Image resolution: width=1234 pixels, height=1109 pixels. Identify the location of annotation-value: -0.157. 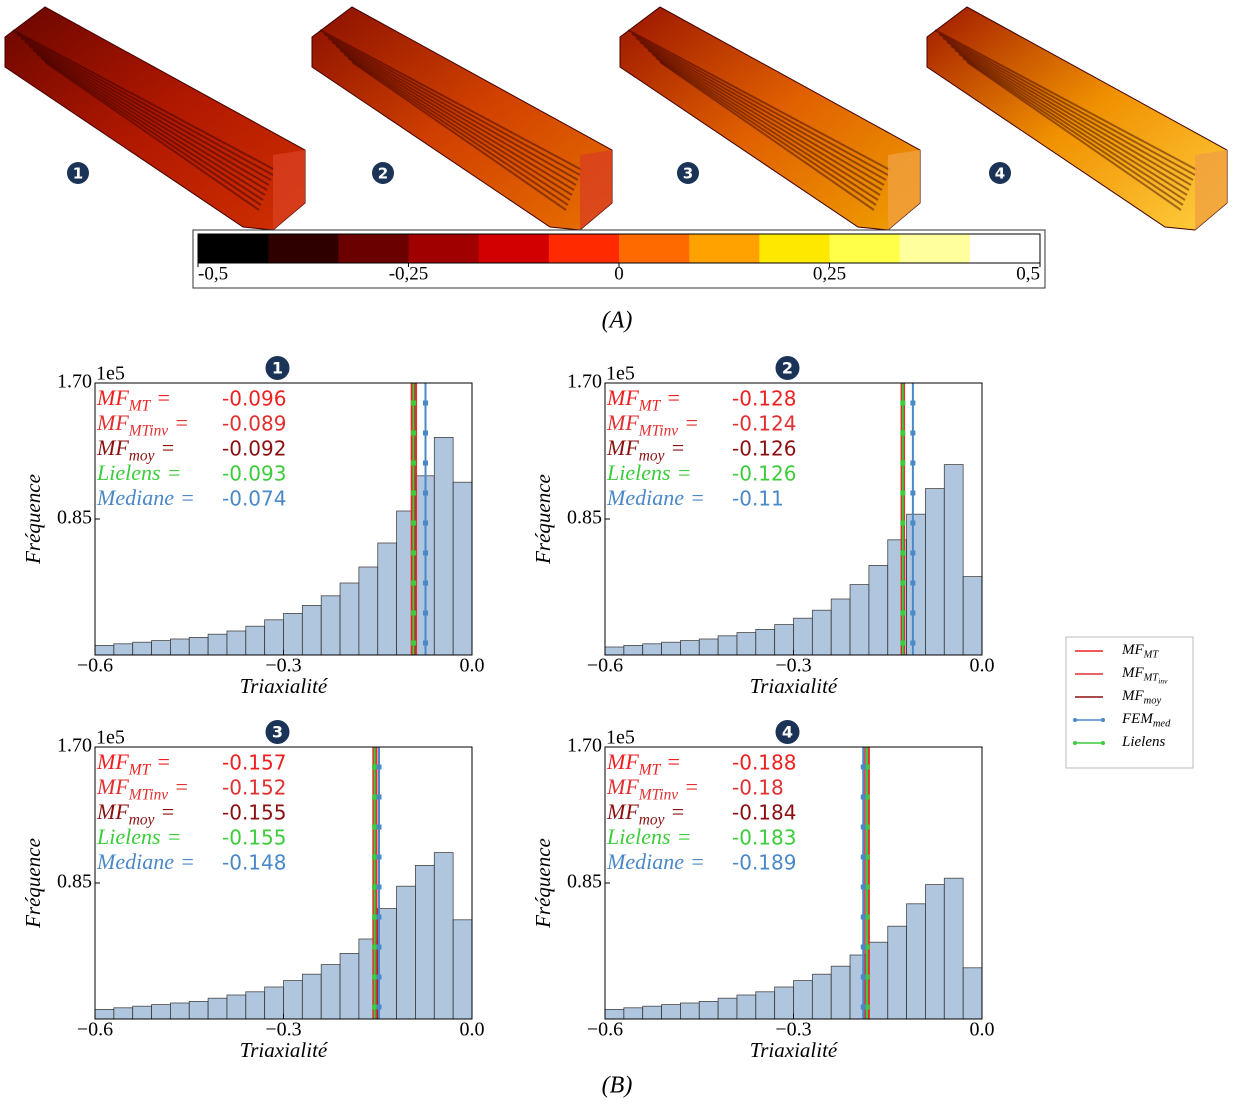
(254, 763).